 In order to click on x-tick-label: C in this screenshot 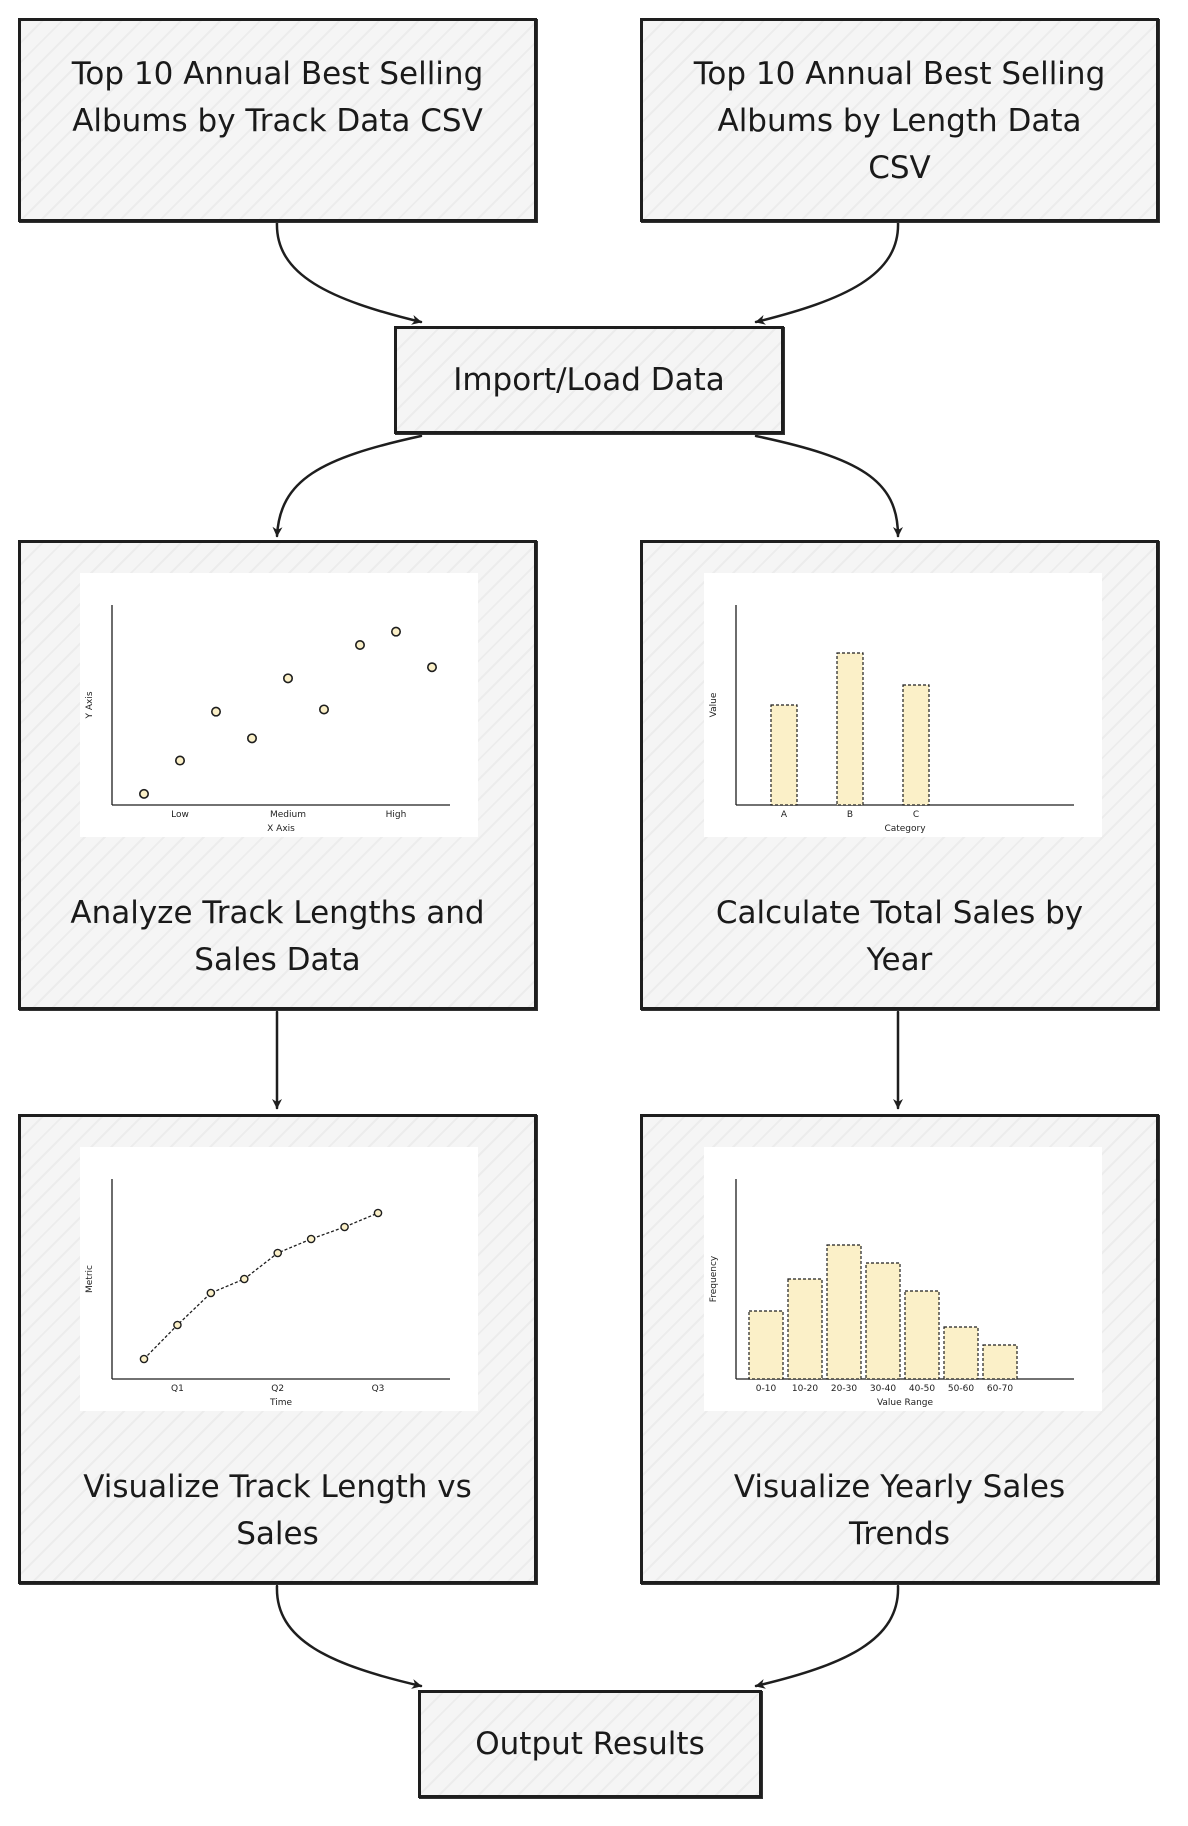, I will do `click(916, 815)`.